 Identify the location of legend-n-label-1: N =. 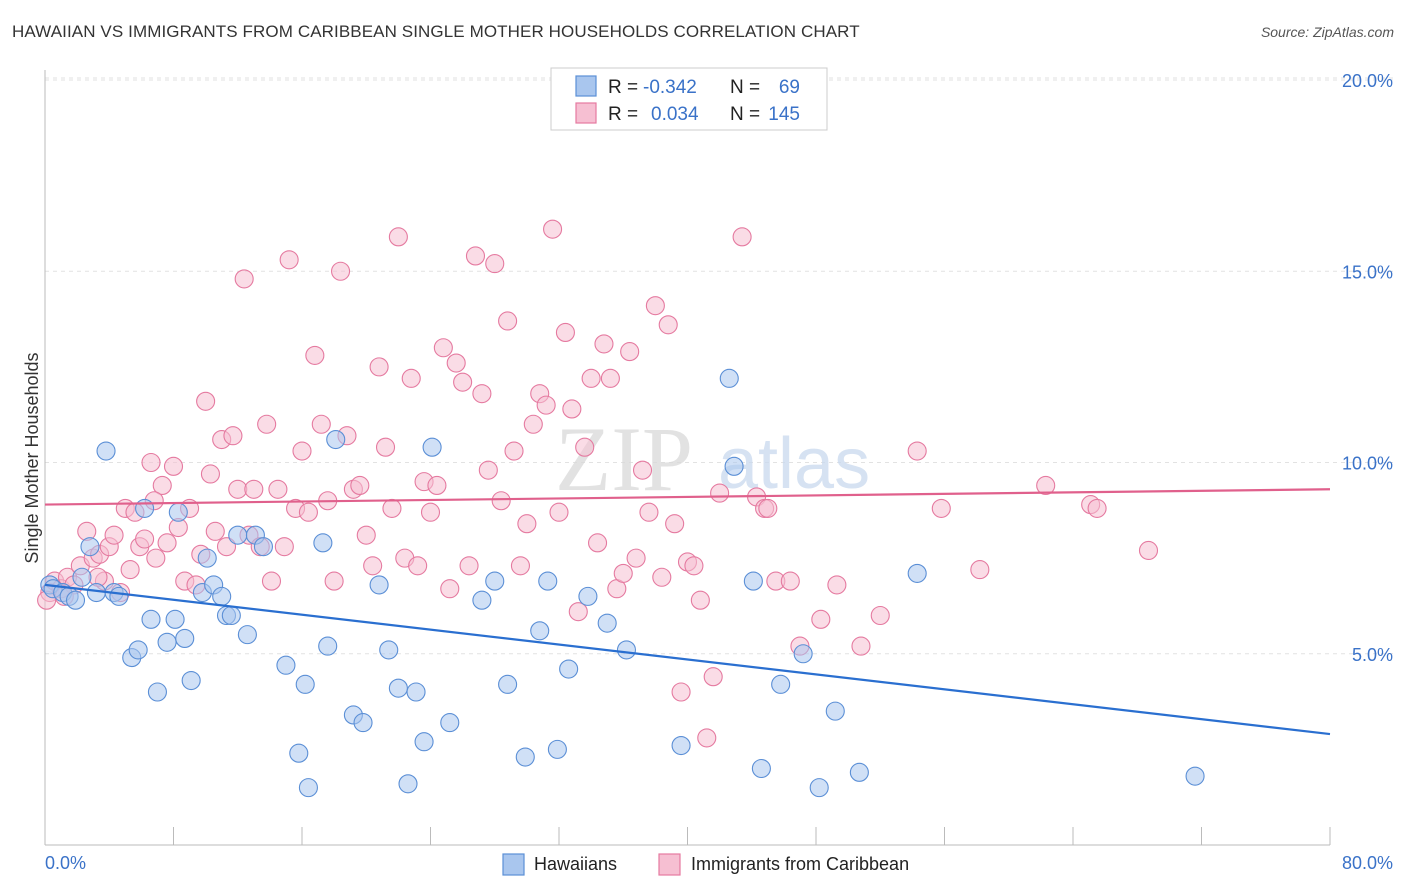
(745, 87).